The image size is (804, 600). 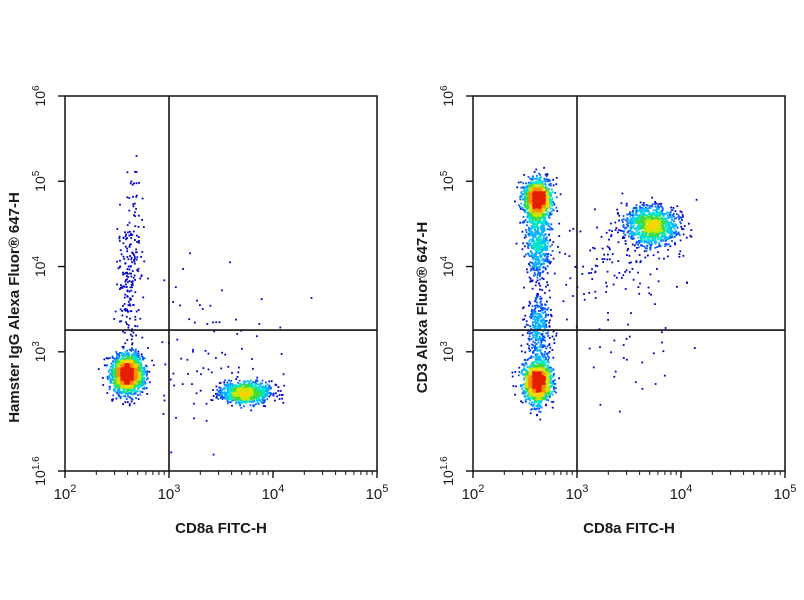 What do you see at coordinates (39, 267) in the screenshot?
I see `y-tick-label: 104` at bounding box center [39, 267].